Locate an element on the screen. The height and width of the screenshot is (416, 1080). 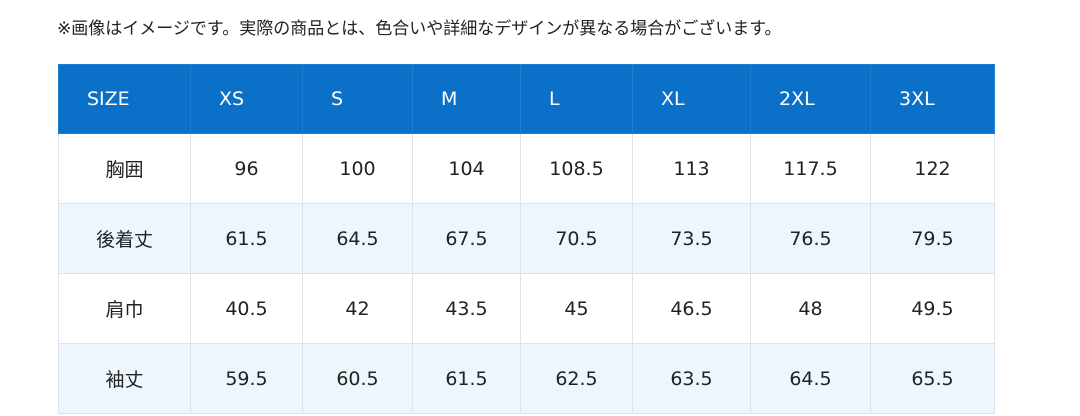
table-row: 肩巾 40.5 42 43.5 45 46.5 48 49.5 is located at coordinates (526, 308).